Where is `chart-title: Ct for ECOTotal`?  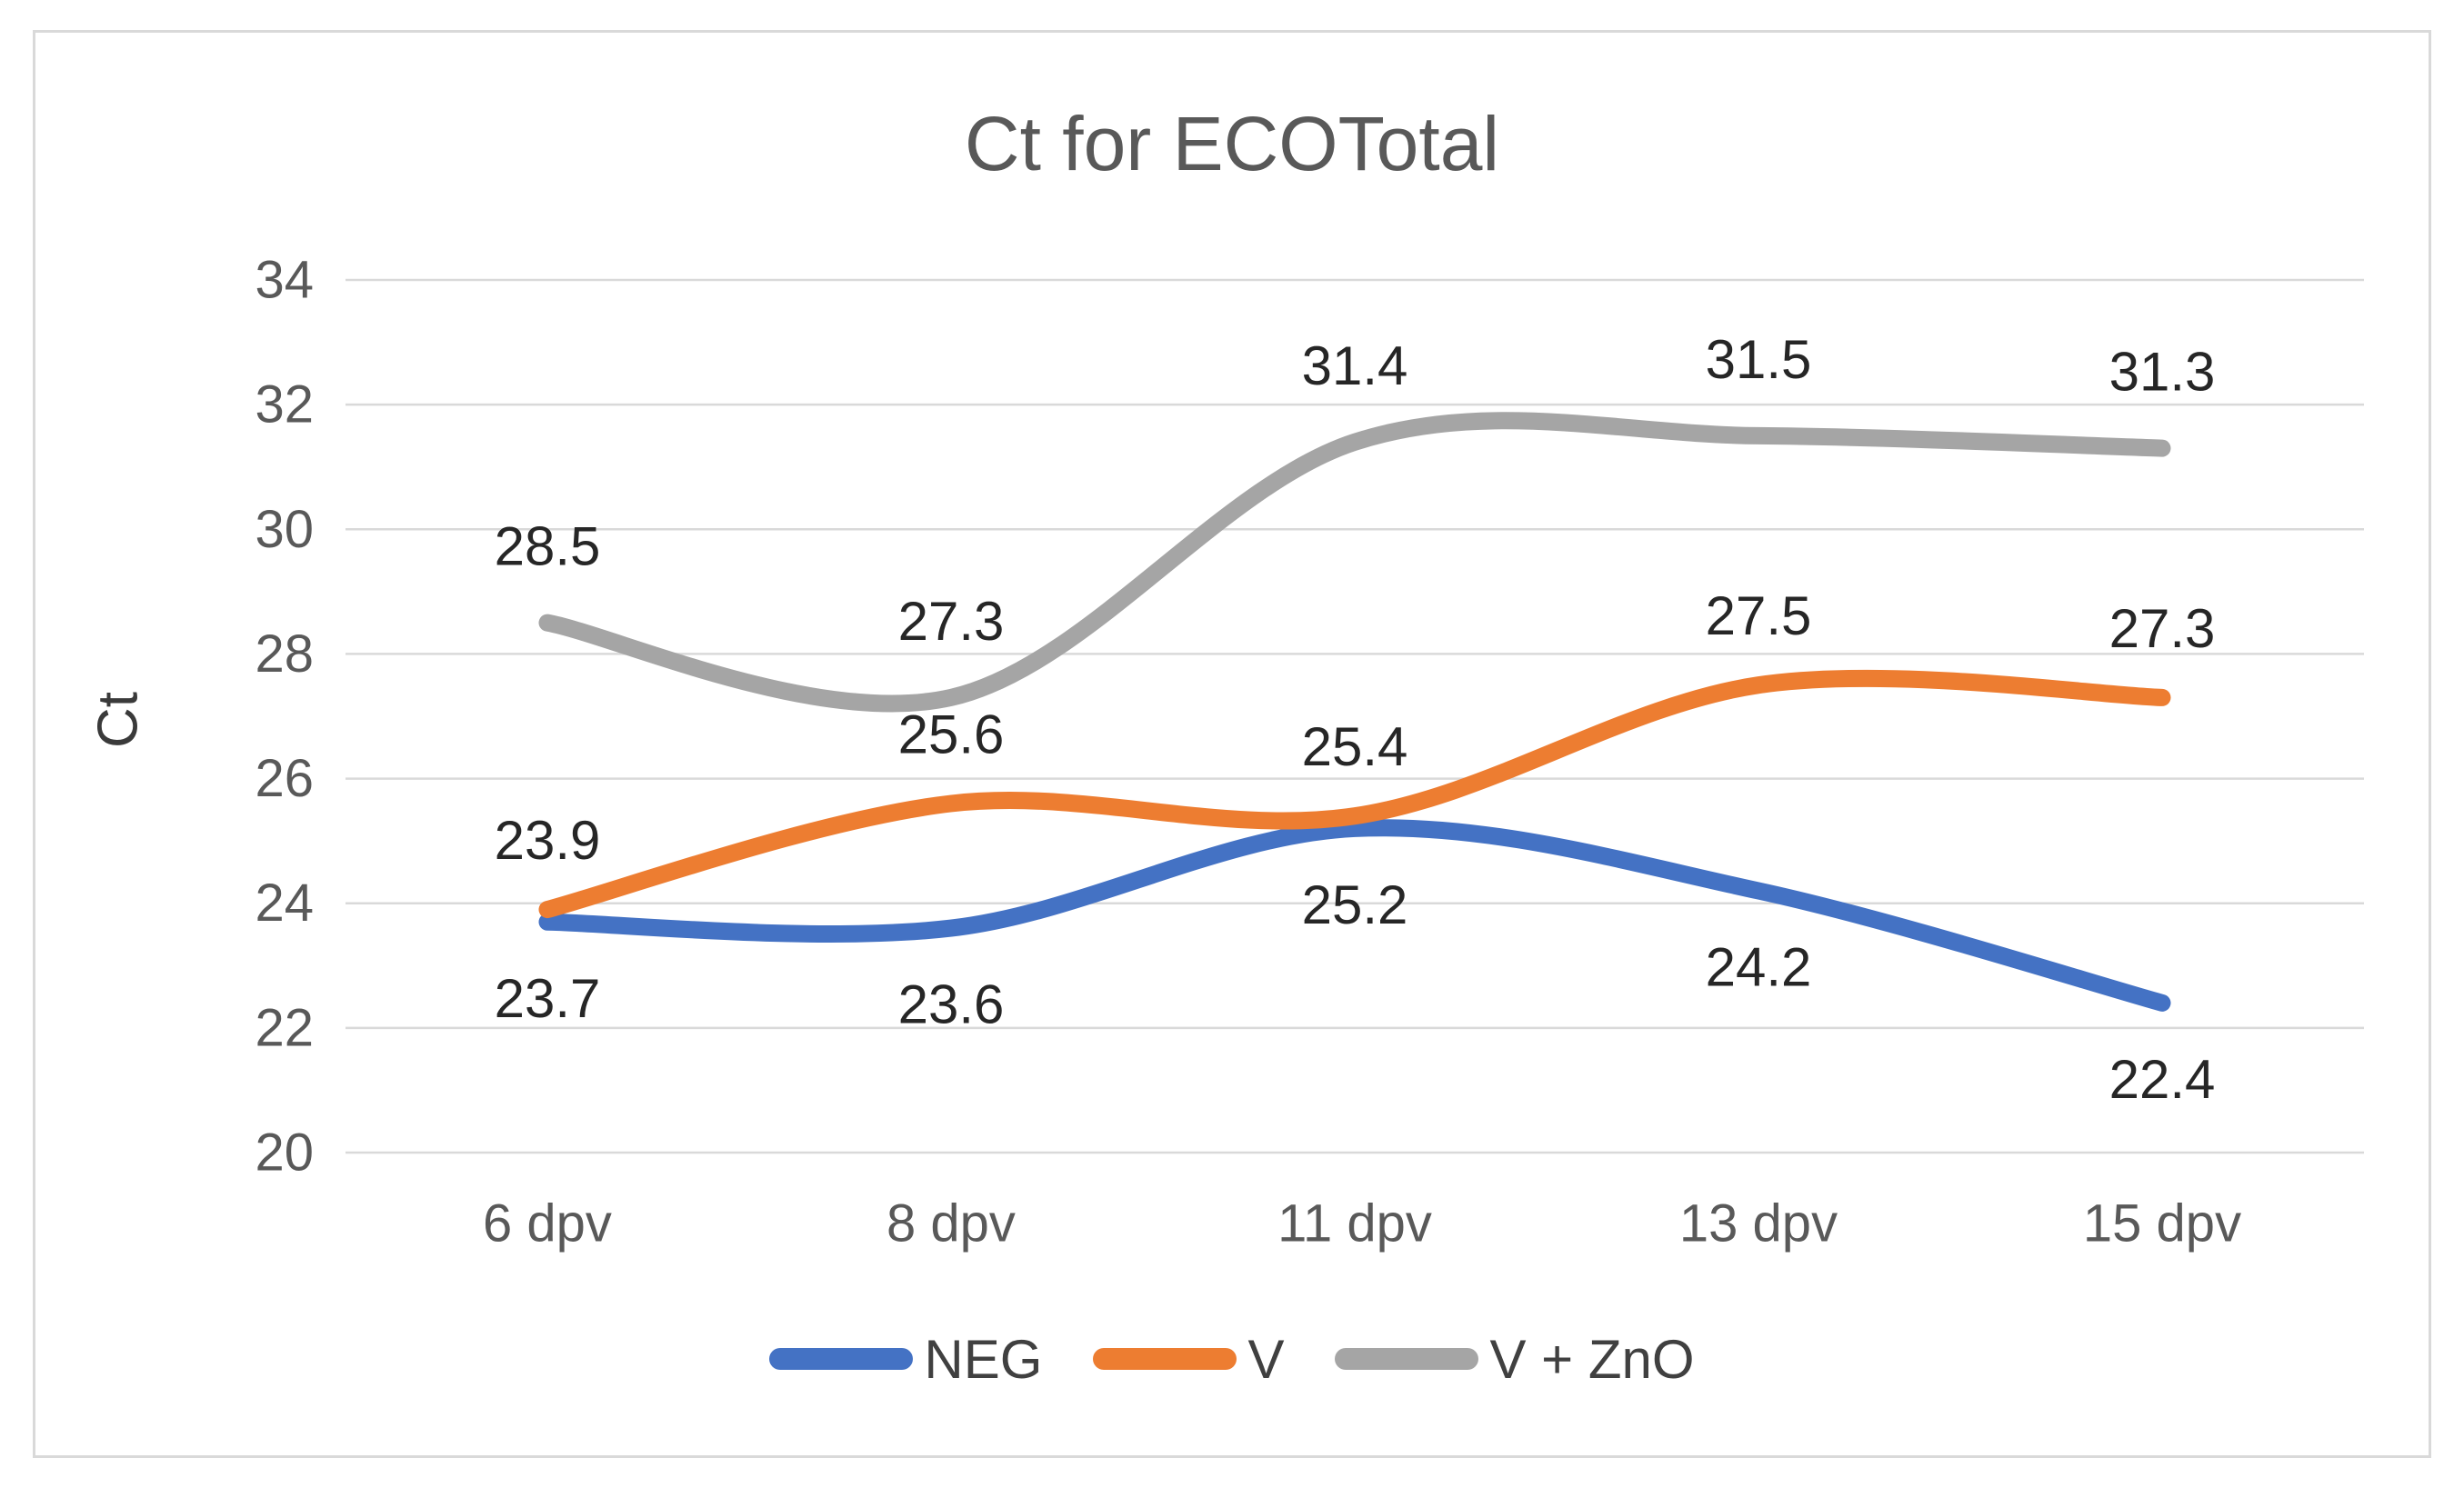
chart-title: Ct for ECOTotal is located at coordinates (1232, 143).